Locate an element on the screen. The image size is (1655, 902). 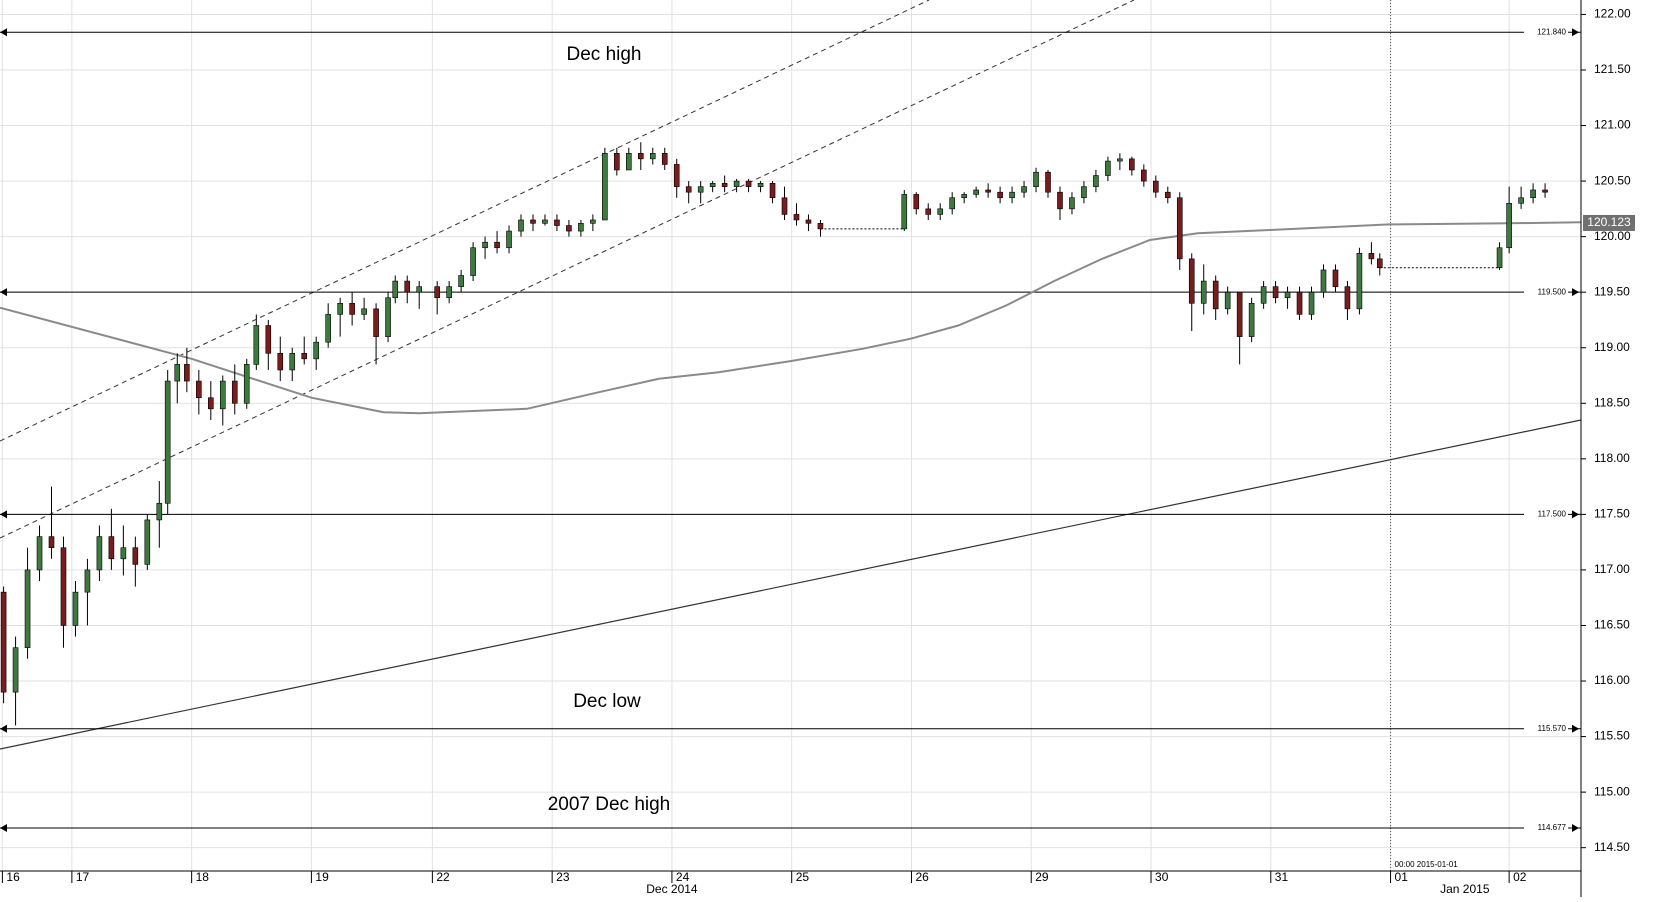
x-tick-label: 22 is located at coordinates (443, 877).